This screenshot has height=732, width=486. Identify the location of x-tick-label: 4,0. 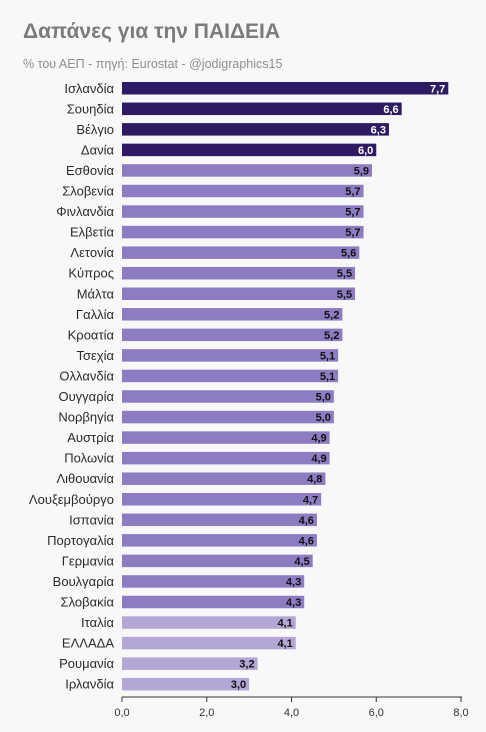
(291, 713).